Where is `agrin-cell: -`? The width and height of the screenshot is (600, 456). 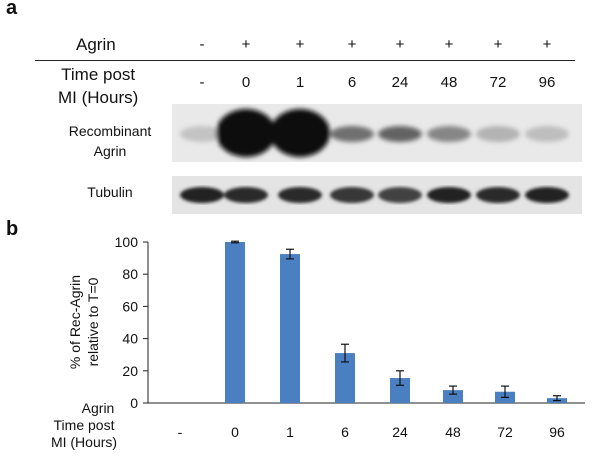 agrin-cell: - is located at coordinates (202, 44).